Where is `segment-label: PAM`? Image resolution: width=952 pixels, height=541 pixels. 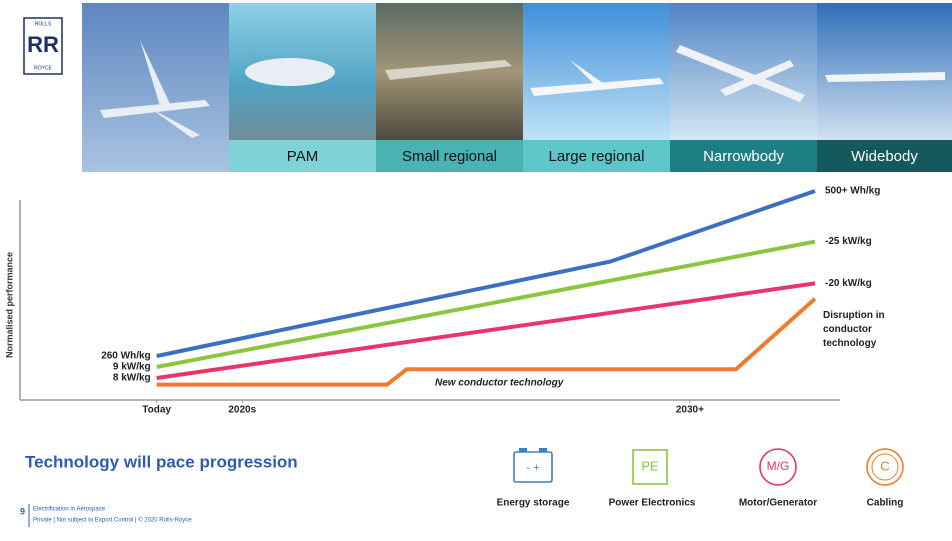 segment-label: PAM is located at coordinates (302, 156).